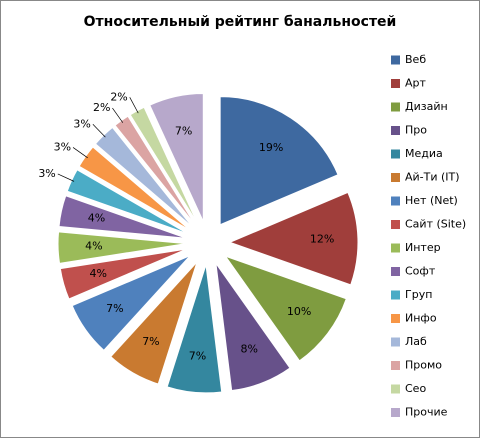 The width and height of the screenshot is (480, 438). What do you see at coordinates (431, 200) in the screenshot?
I see `legend-label: Нет (Net)` at bounding box center [431, 200].